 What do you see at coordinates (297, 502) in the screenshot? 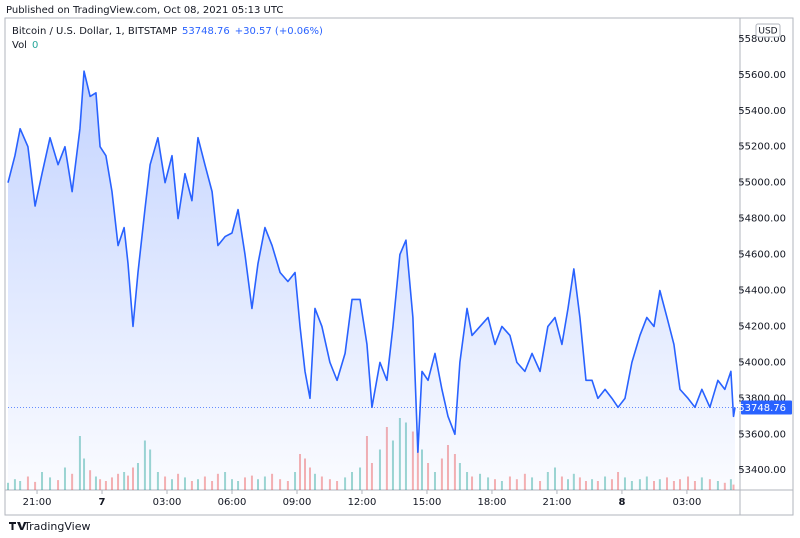
I see `x-tick-label: 09:00` at bounding box center [297, 502].